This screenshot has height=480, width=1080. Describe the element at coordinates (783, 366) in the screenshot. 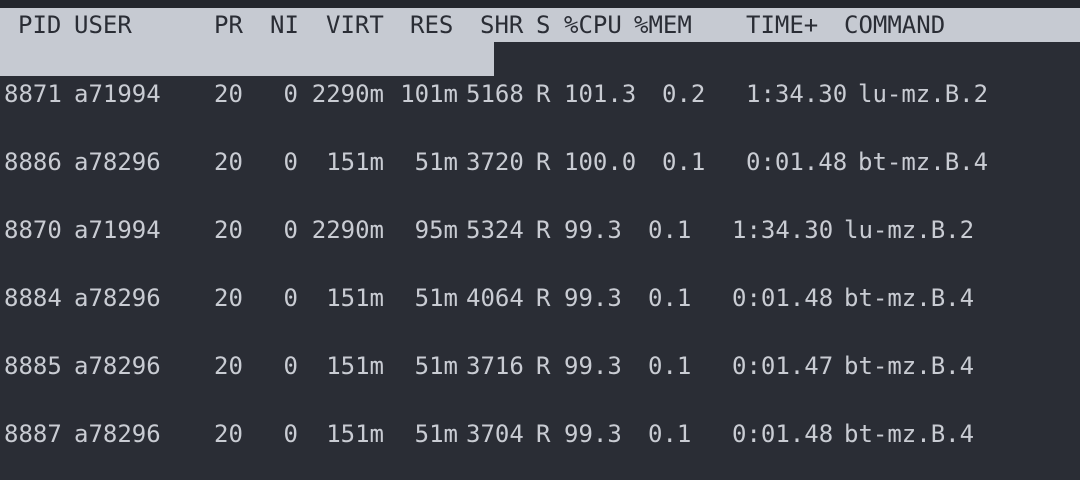

I see `time-cell: 0:01.47` at that location.